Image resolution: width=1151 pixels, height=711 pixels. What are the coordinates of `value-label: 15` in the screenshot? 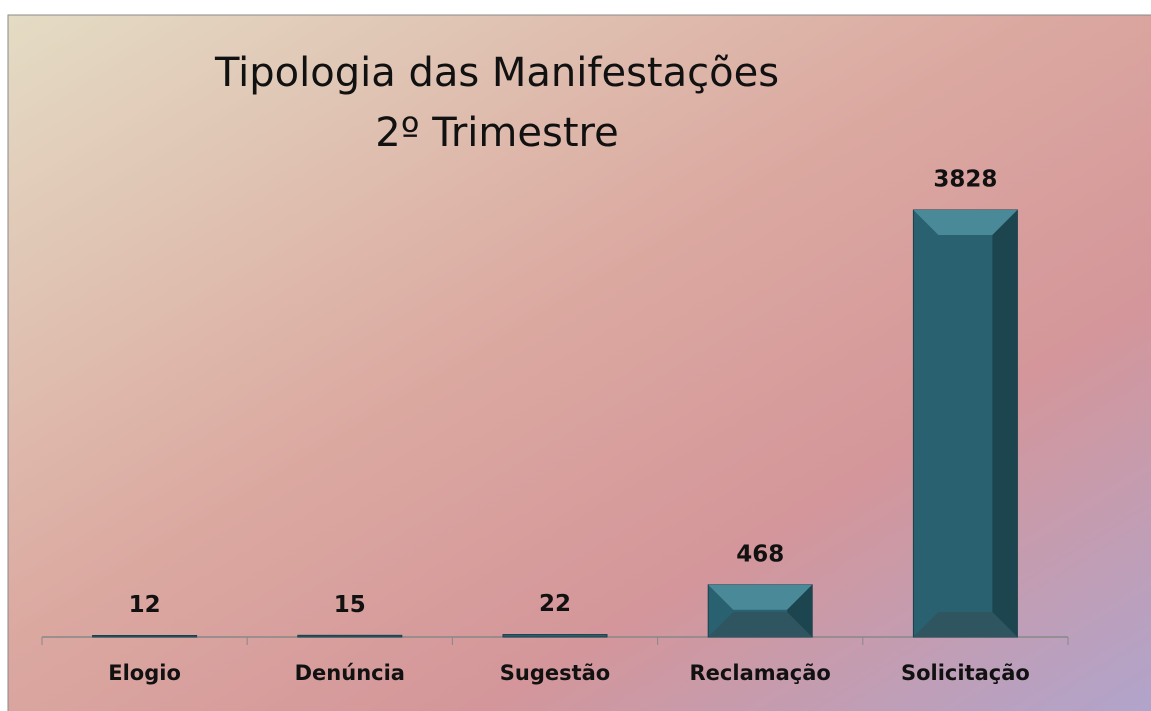 It's located at (350, 605).